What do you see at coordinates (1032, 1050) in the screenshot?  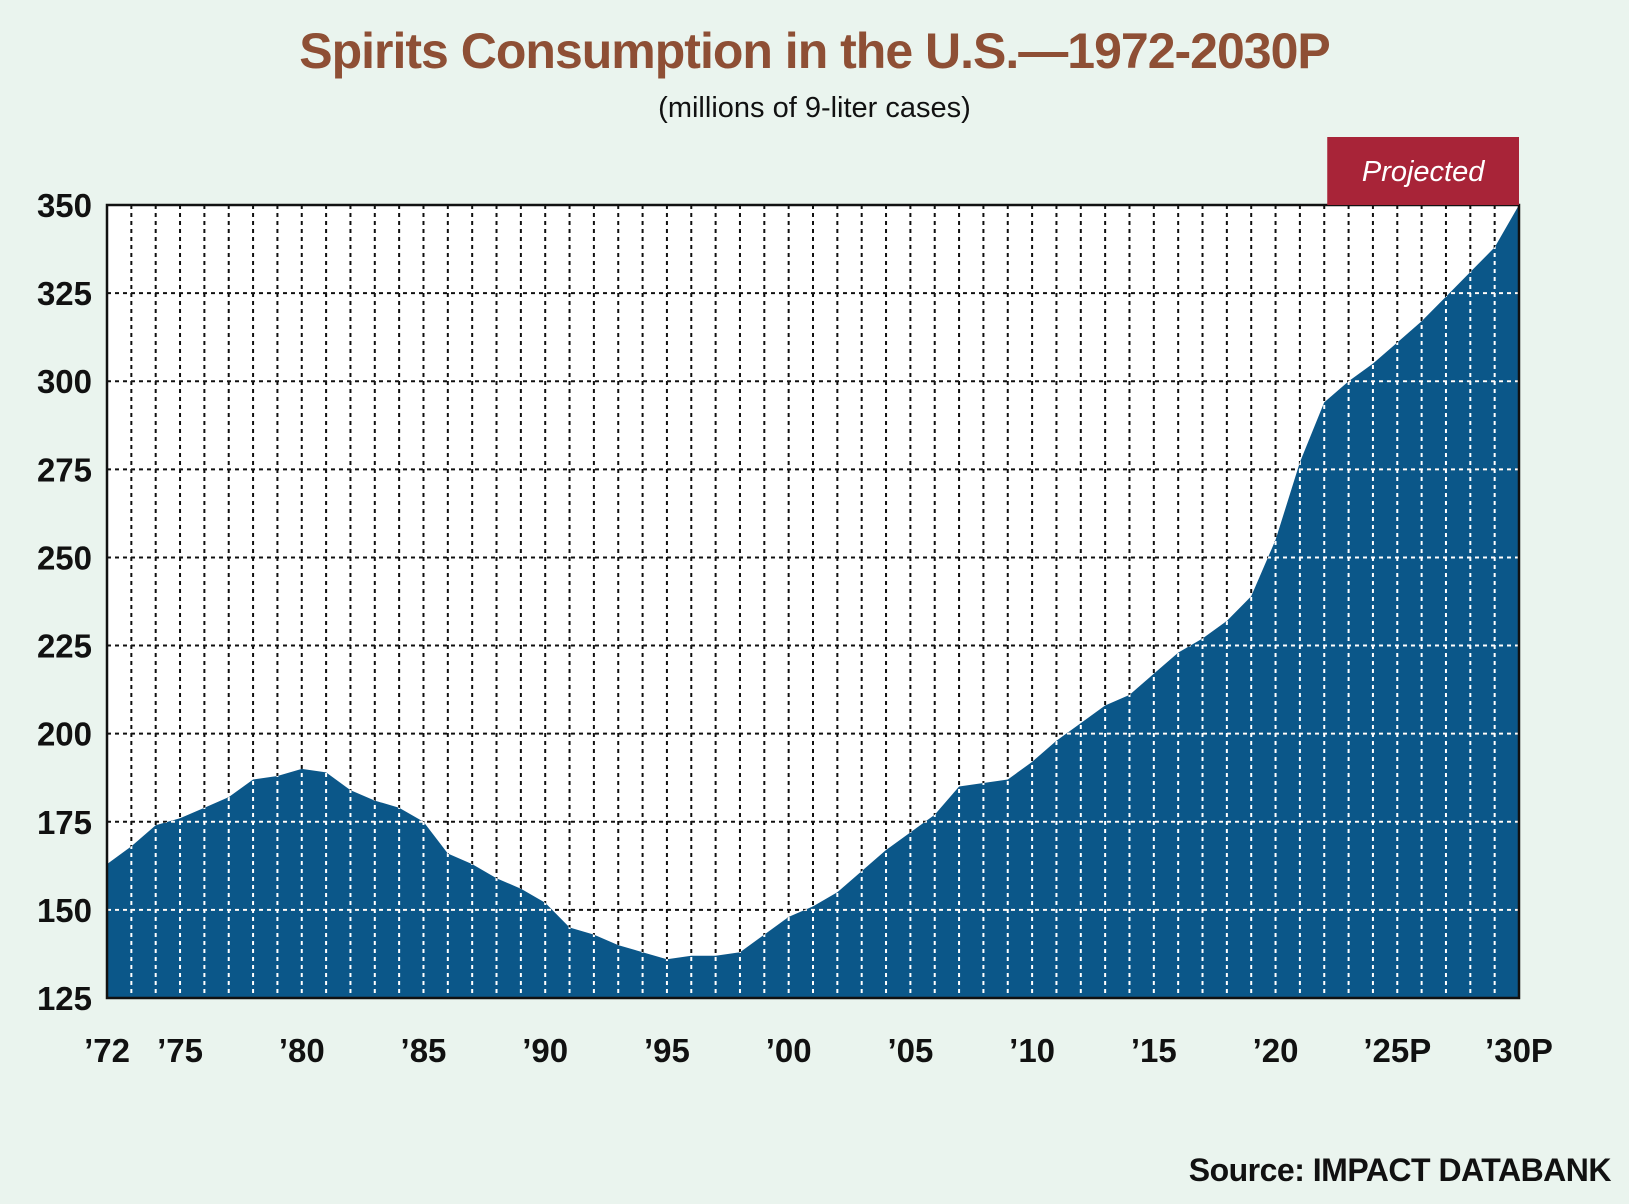 I see `x-tick-label: ’10` at bounding box center [1032, 1050].